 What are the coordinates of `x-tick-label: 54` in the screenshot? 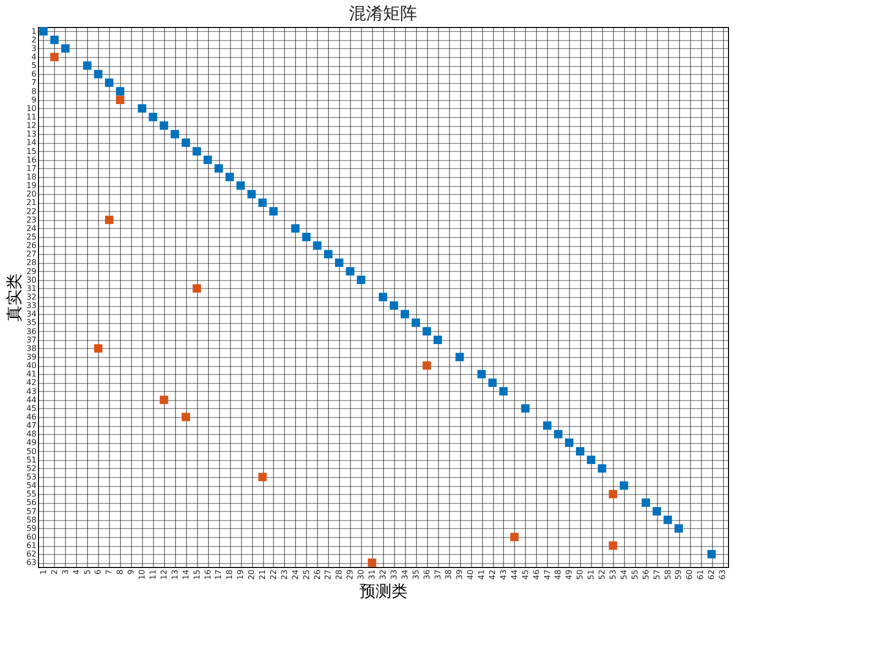 It's located at (623, 575).